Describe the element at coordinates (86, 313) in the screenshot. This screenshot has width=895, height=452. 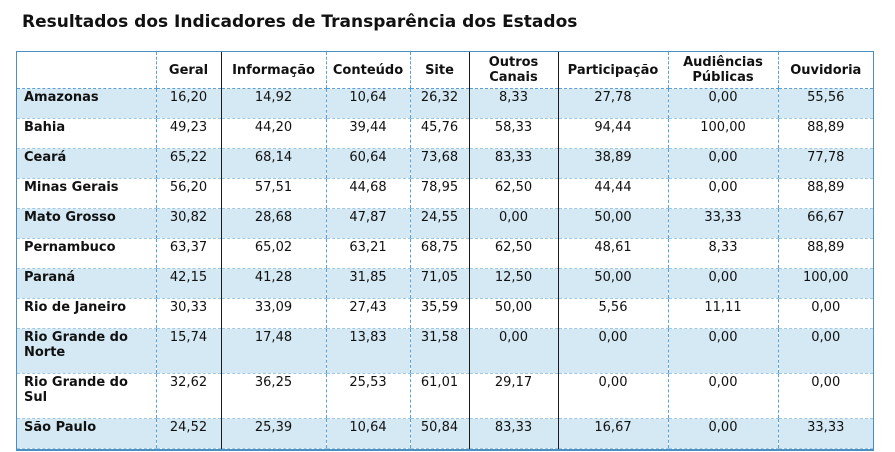
I see `state-name-cell: Rio de Janeiro` at that location.